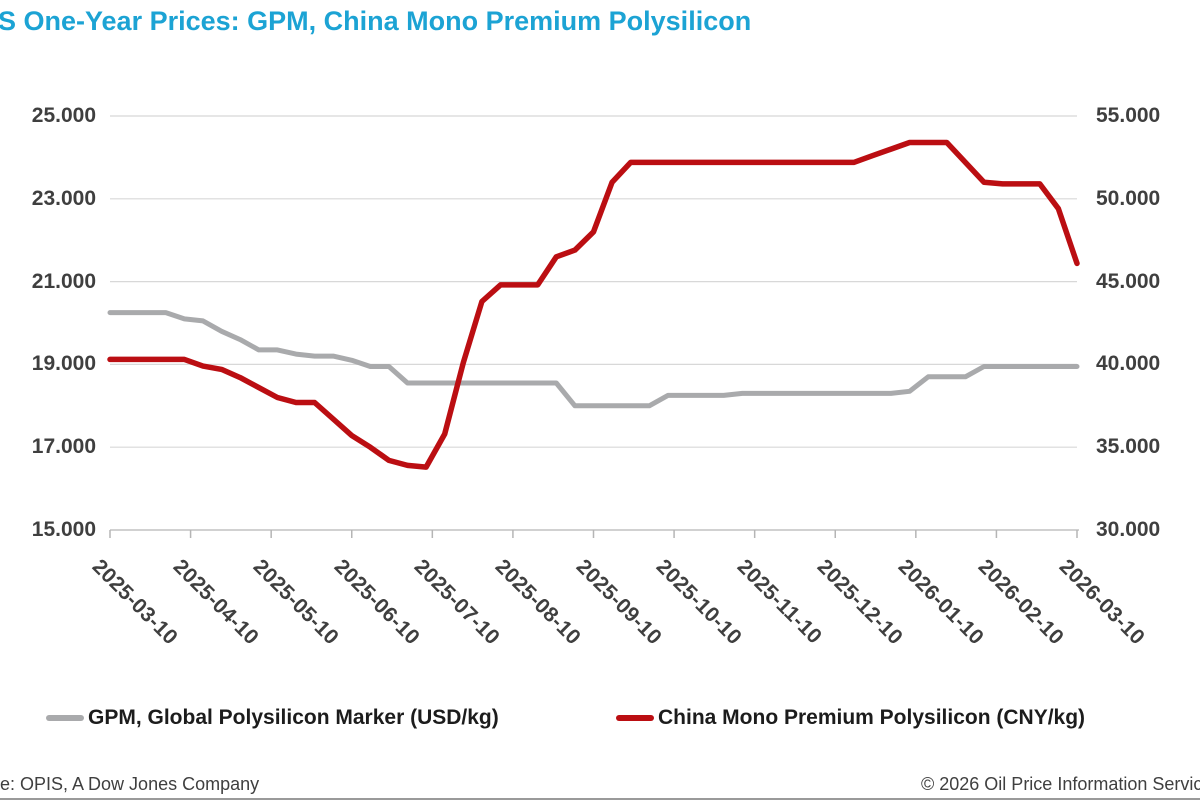  Describe the element at coordinates (130, 784) in the screenshot. I see `source-attribution: e: OPIS, A Dow Jones Company` at that location.